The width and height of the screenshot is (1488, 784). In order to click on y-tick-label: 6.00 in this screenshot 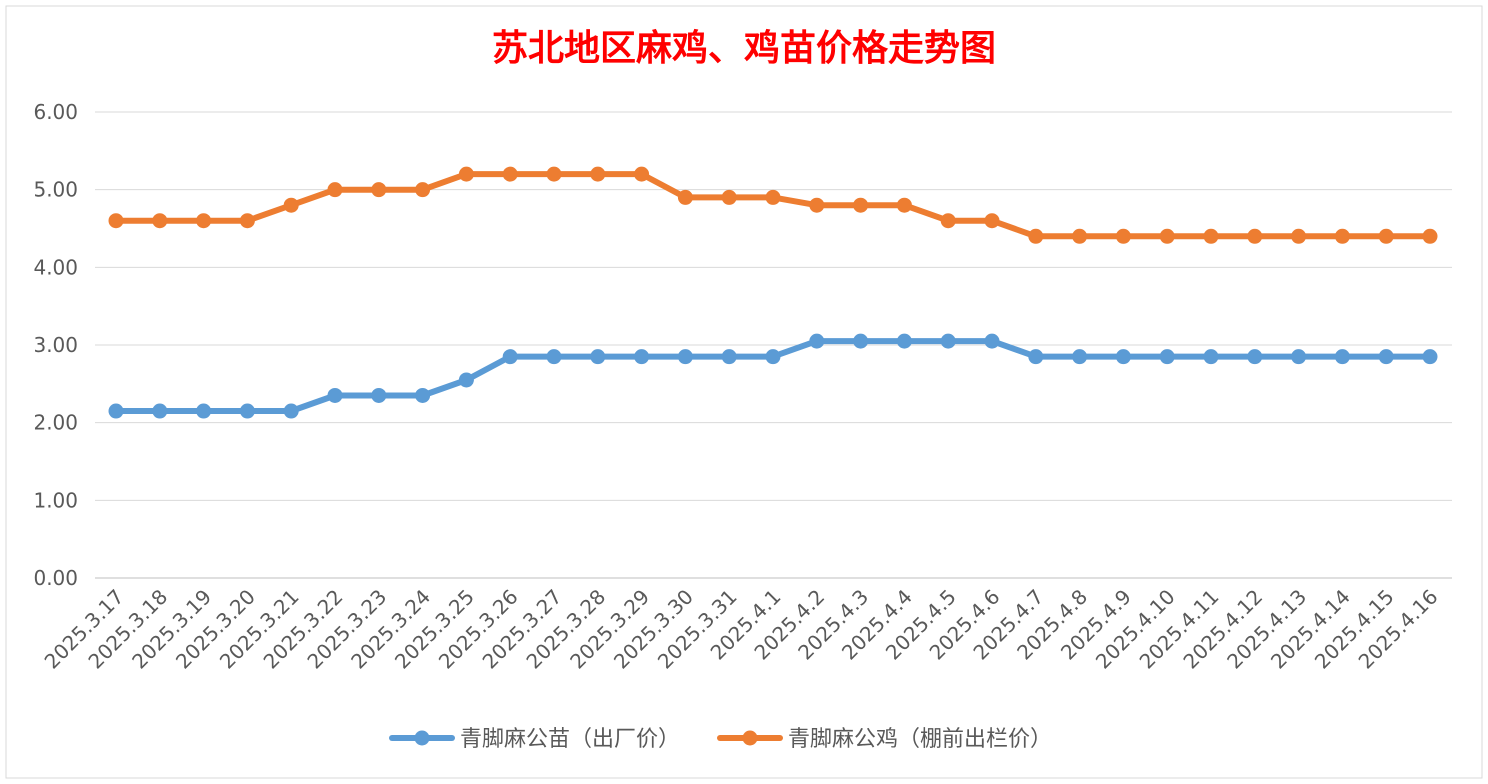, I will do `click(55, 112)`.